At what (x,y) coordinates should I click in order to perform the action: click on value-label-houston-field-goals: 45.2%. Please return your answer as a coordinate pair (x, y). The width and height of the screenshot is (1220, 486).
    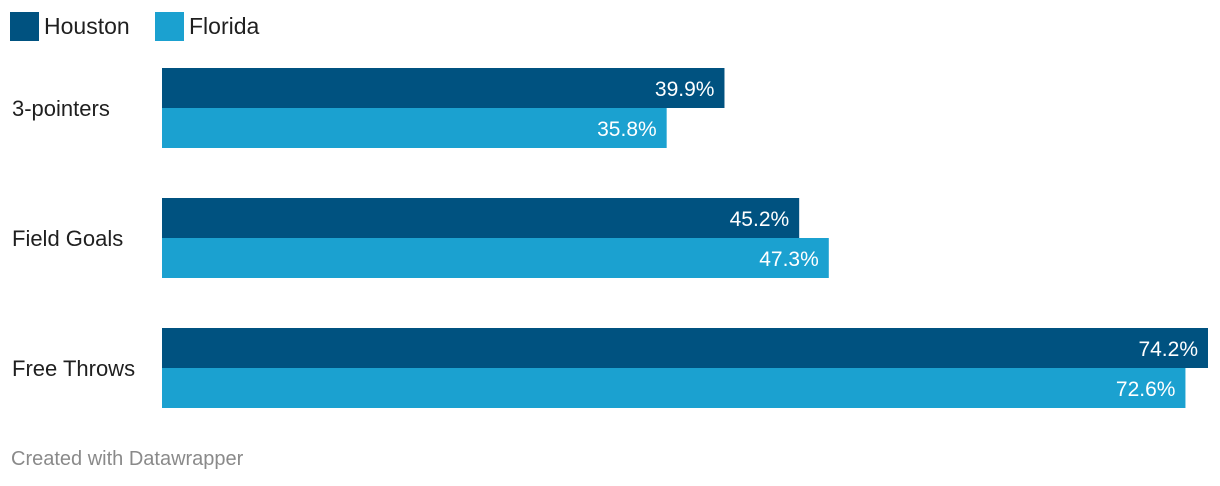
    Looking at the image, I should click on (760, 219).